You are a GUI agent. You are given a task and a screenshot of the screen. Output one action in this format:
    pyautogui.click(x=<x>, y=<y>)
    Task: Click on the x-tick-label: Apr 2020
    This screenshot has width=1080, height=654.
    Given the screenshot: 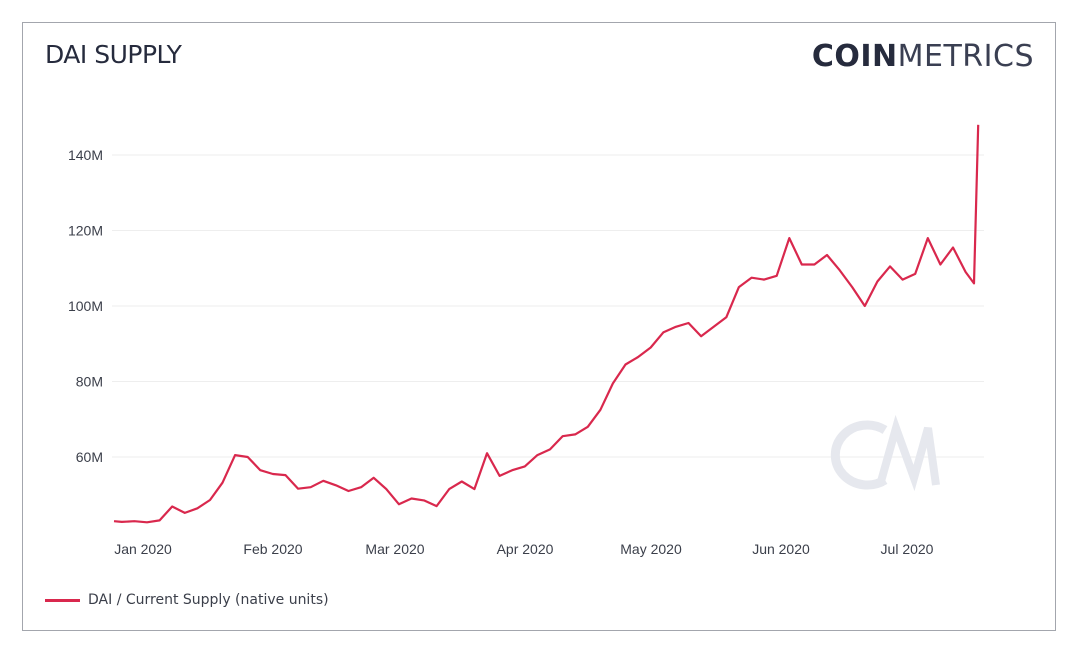 What is the action you would take?
    pyautogui.click(x=525, y=549)
    